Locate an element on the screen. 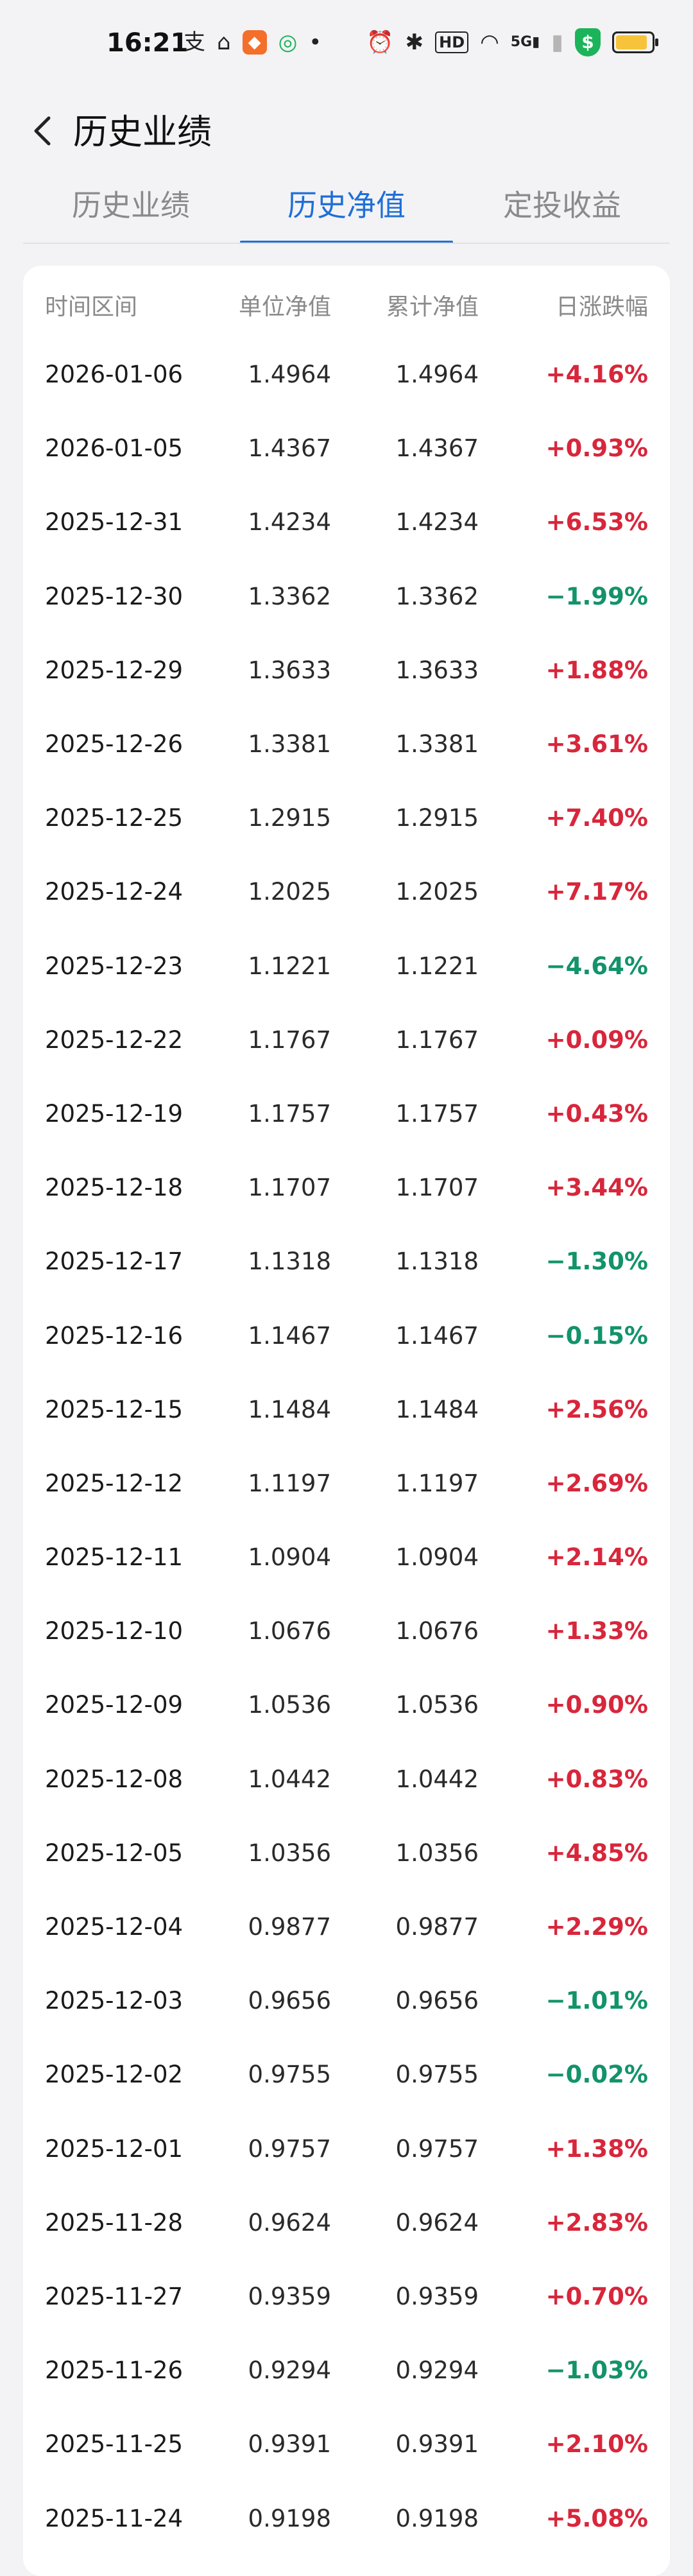 The width and height of the screenshot is (693, 2576). cell-daily-change: −1.30% is located at coordinates (597, 1262).